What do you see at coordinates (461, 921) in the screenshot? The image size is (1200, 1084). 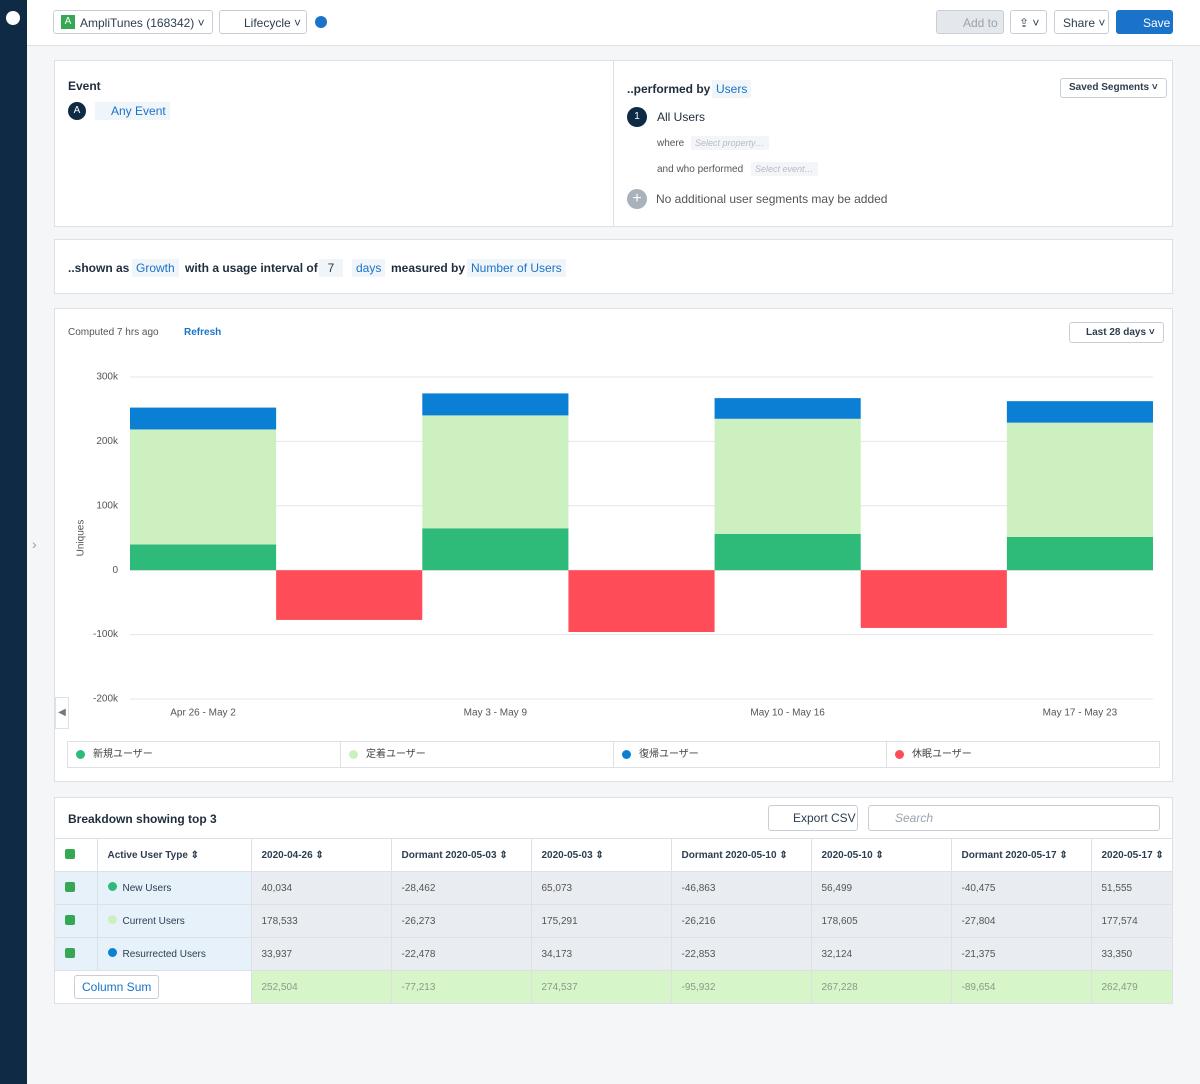 I see `table-cell: -26,273` at bounding box center [461, 921].